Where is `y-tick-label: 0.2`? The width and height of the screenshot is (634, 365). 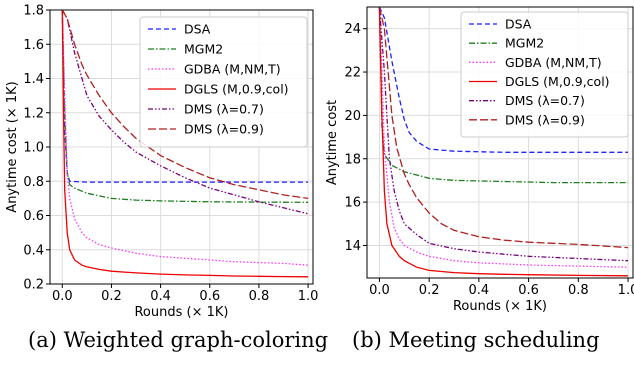
y-tick-label: 0.2 is located at coordinates (33, 285).